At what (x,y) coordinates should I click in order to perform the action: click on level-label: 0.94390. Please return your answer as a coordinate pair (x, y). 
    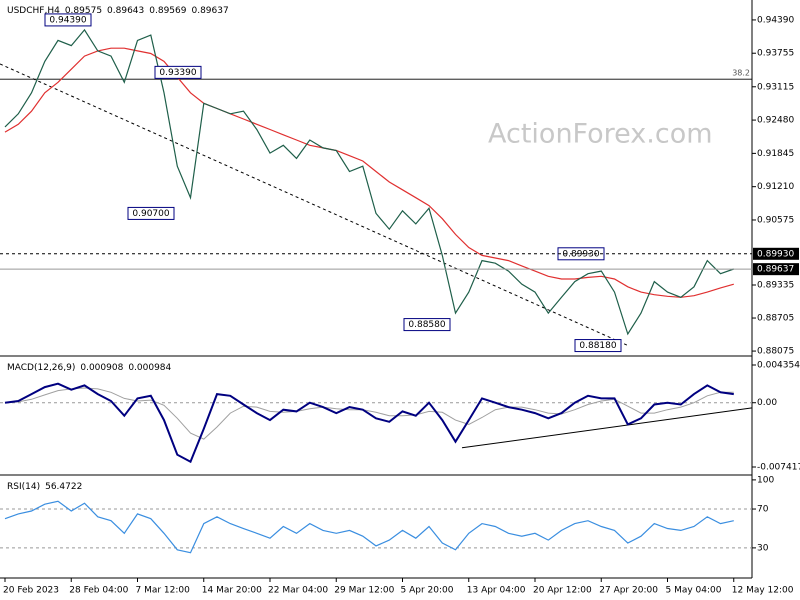
    Looking at the image, I should click on (67, 20).